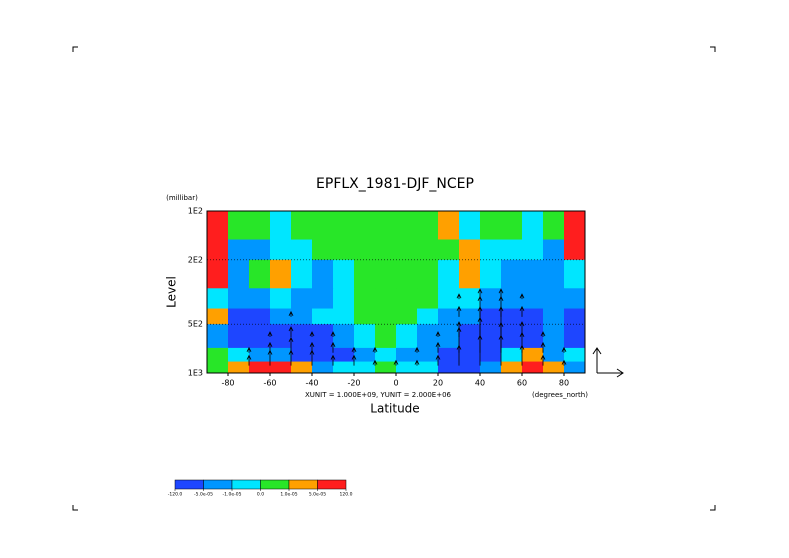 Image resolution: width=789 pixels, height=558 pixels. What do you see at coordinates (311, 383) in the screenshot?
I see `x-tick-label: -40` at bounding box center [311, 383].